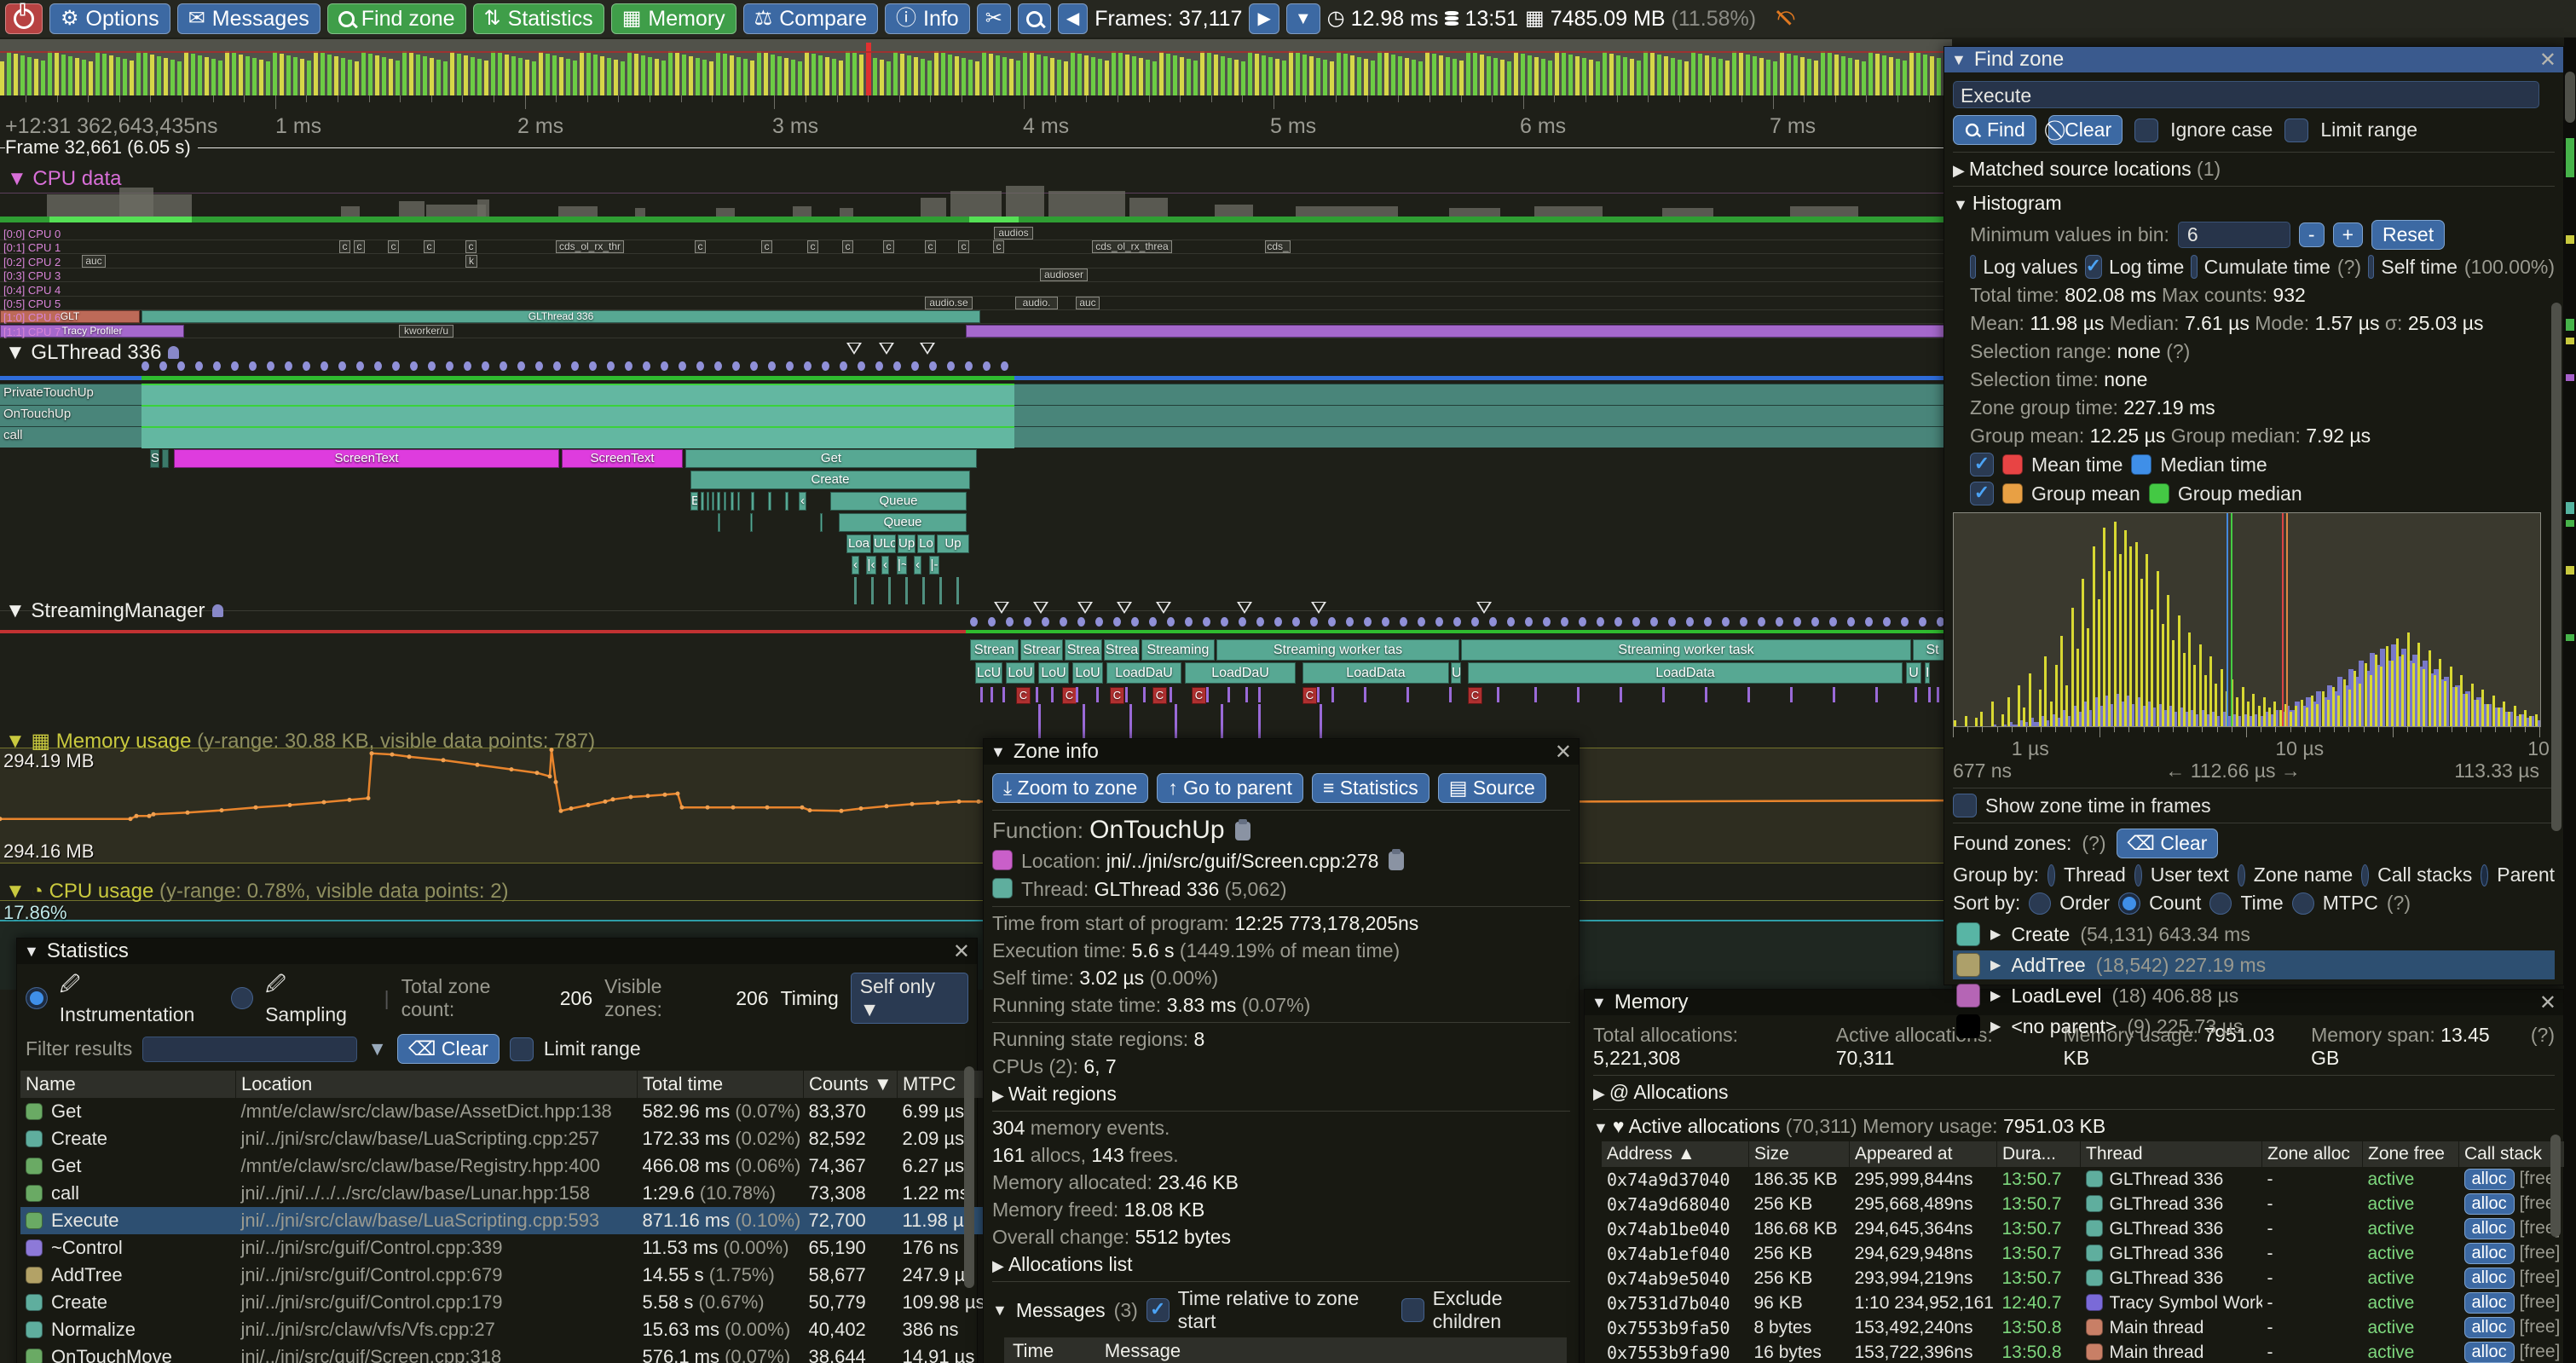 The height and width of the screenshot is (1363, 2576). I want to click on cpu-zone-box: audio., so click(1036, 303).